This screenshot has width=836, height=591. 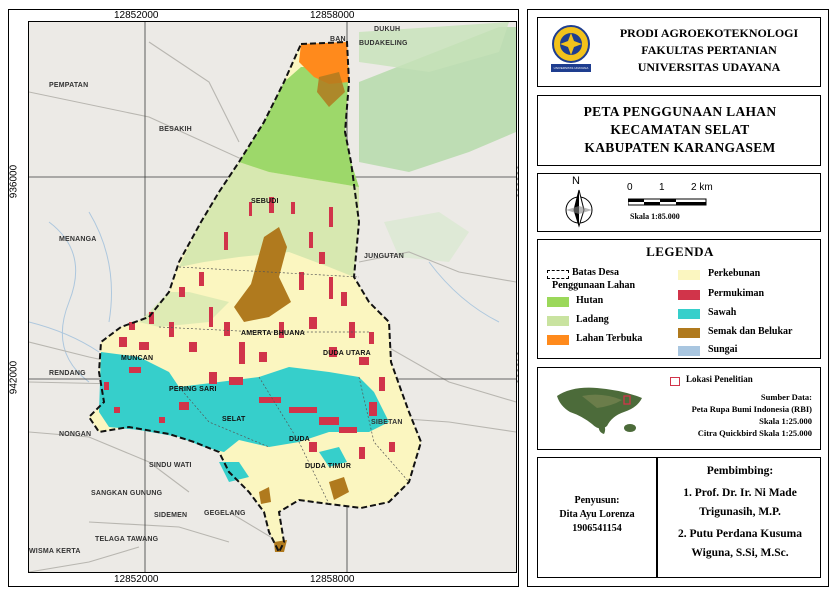 I want to click on logo-caption: UNIVERSITAS UDAYANA, so click(x=571, y=68).